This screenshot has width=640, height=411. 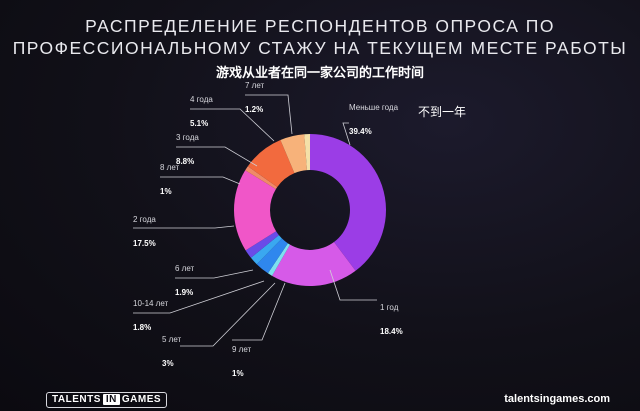 What do you see at coordinates (166, 191) in the screenshot?
I see `slice-value-8: 1%` at bounding box center [166, 191].